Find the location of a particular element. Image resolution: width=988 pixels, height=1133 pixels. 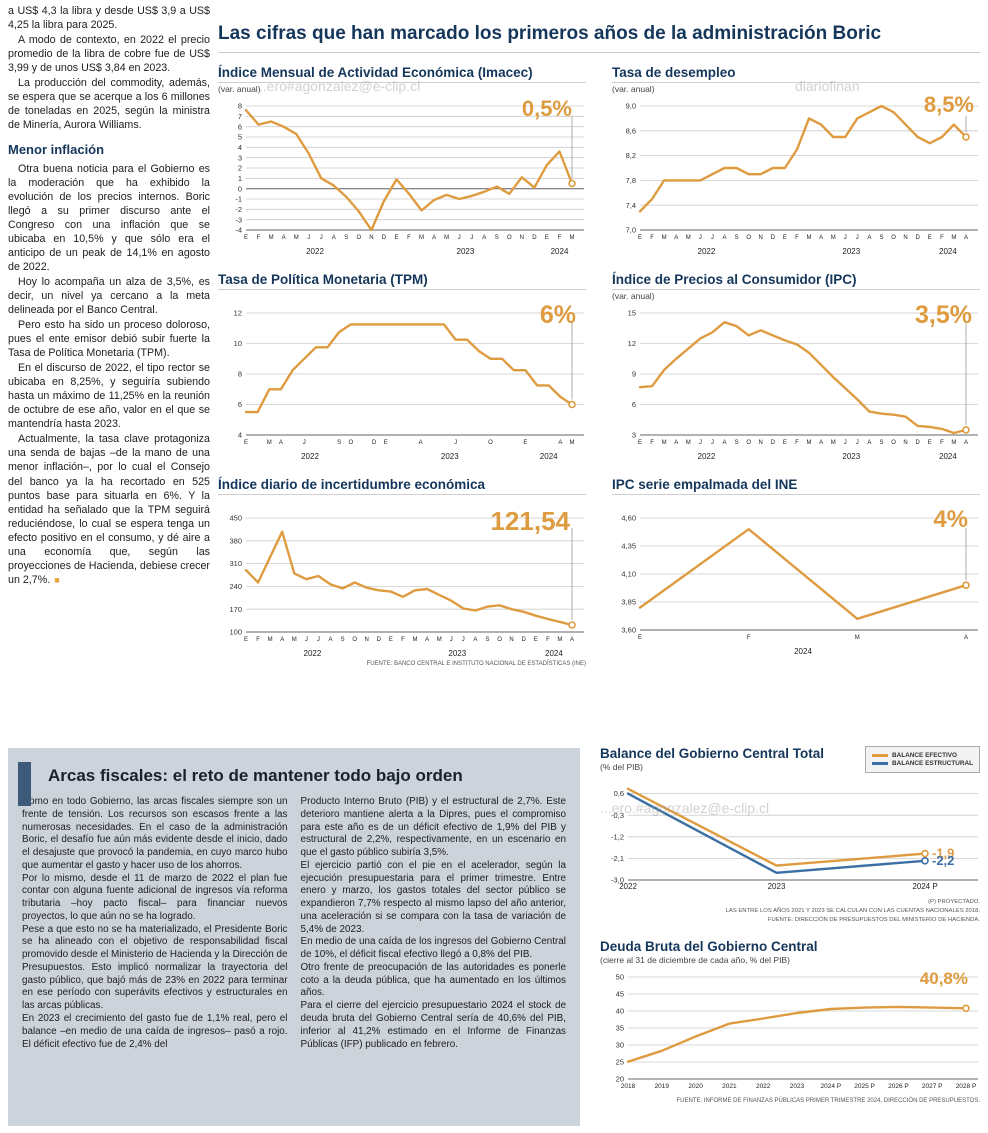

svg-text: 0,6 is located at coordinates (619, 793).